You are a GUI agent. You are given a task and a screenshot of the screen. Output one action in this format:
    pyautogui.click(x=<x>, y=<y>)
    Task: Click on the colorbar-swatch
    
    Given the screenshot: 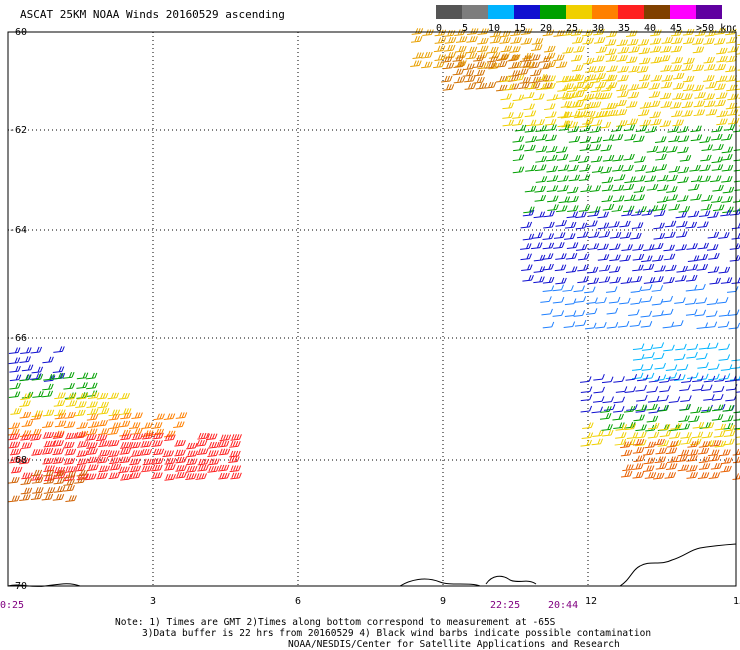 What is the action you would take?
    pyautogui.click(x=553, y=12)
    